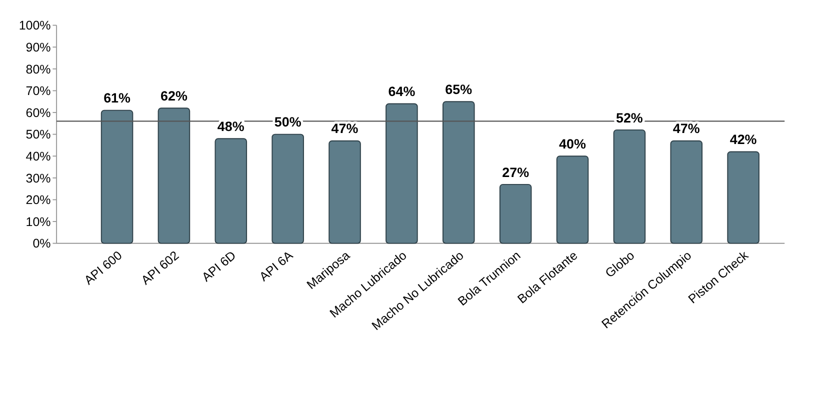 The width and height of the screenshot is (820, 405). Describe the element at coordinates (160, 268) in the screenshot. I see `x-tick-label: API 602` at that location.